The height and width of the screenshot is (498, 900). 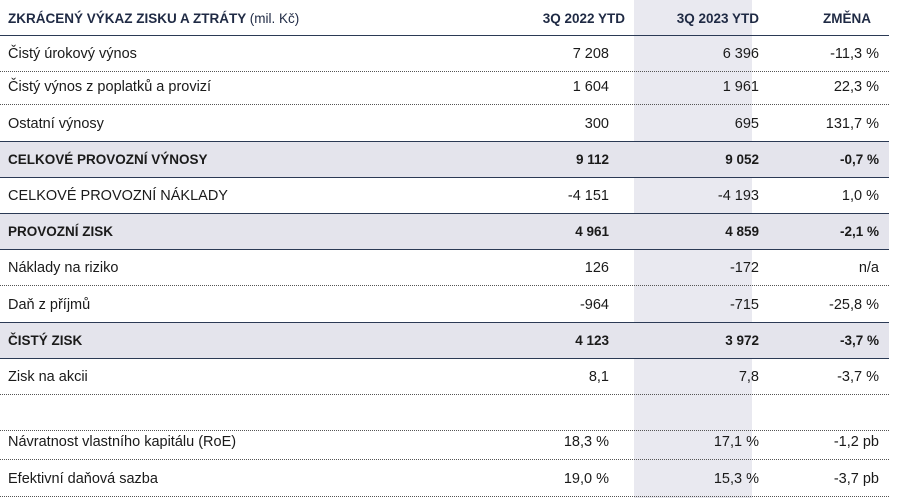 I want to click on table-row: Daň z příjmů -964 -715 -25,8 %, so click(x=444, y=304).